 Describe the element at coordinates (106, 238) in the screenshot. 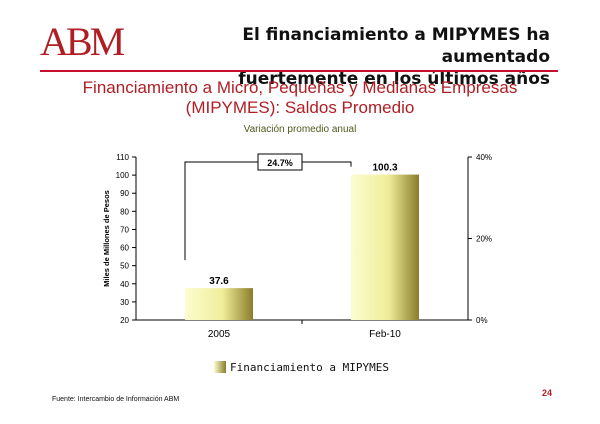

I see `y-axis-title: Miles de Millones de Pesos` at that location.